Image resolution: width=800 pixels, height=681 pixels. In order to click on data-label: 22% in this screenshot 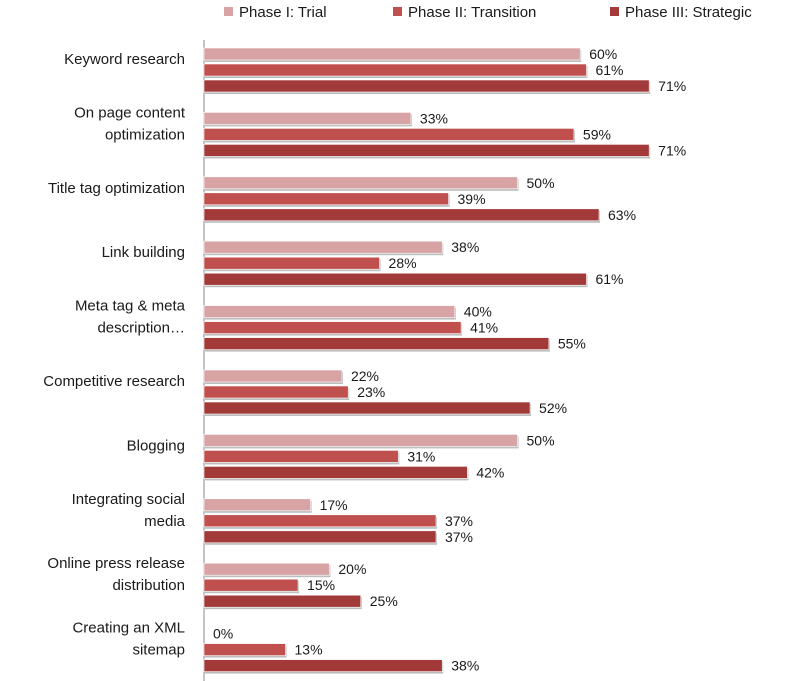, I will do `click(365, 376)`.